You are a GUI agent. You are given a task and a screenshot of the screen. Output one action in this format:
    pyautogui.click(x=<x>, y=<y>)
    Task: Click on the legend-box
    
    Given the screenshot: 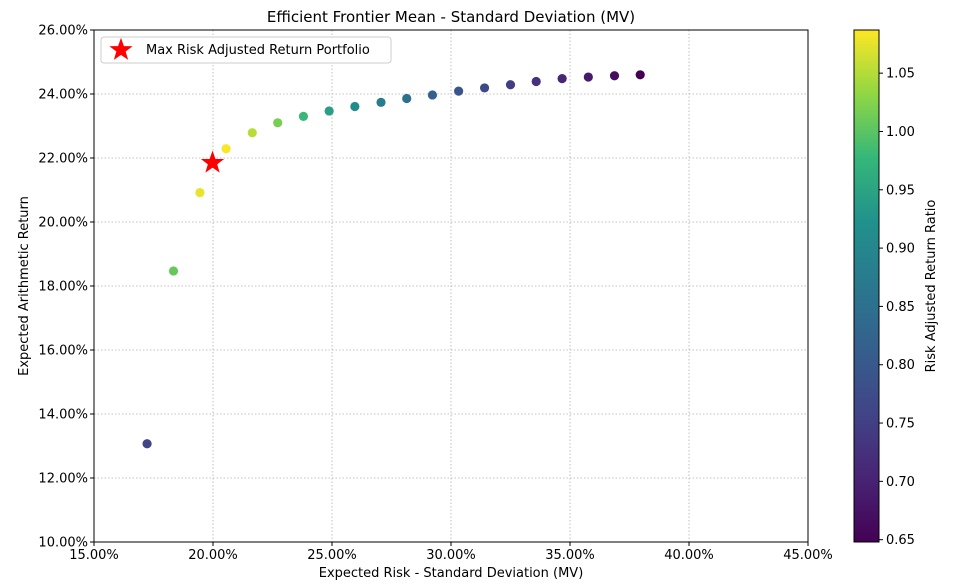 What is the action you would take?
    pyautogui.click(x=246, y=50)
    